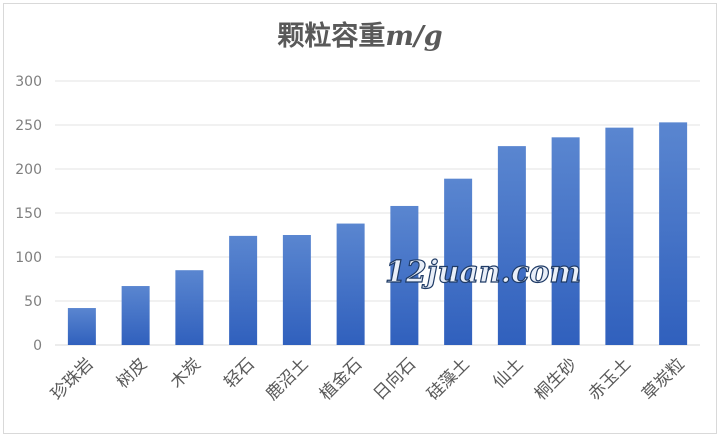 The width and height of the screenshot is (720, 437). What do you see at coordinates (33, 302) in the screenshot?
I see `y-tick-label: 50` at bounding box center [33, 302].